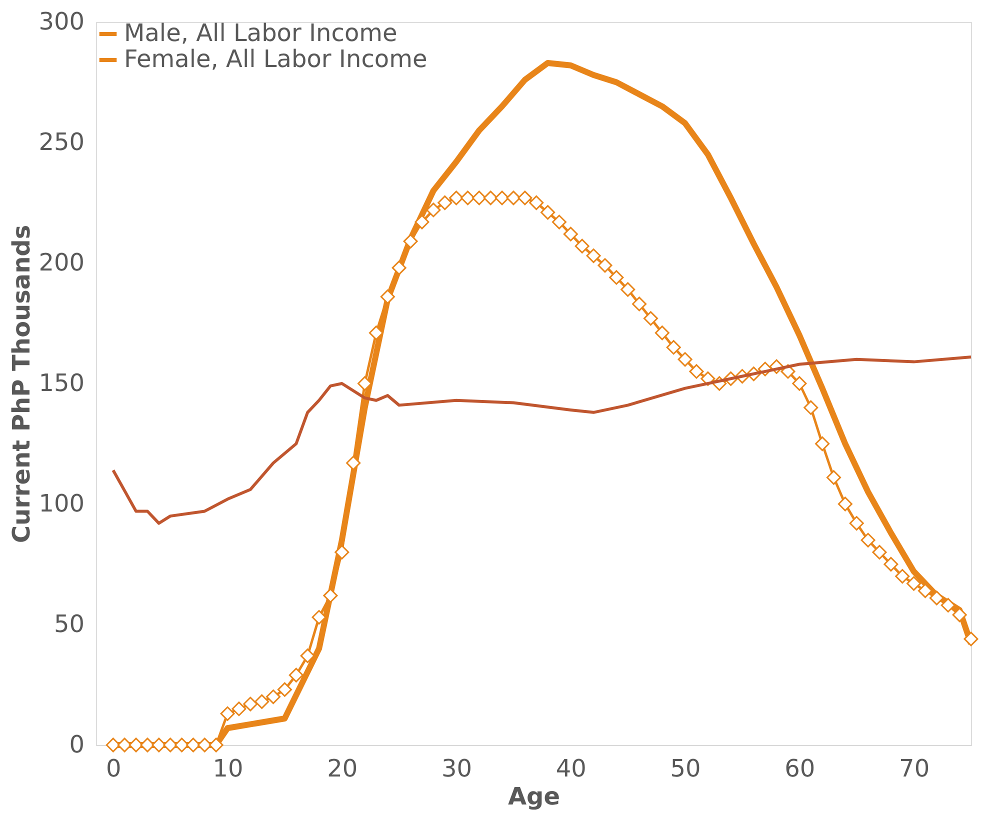 The height and width of the screenshot is (814, 983). I want to click on y-axis-title: Current PhP Thousands, so click(22, 384).